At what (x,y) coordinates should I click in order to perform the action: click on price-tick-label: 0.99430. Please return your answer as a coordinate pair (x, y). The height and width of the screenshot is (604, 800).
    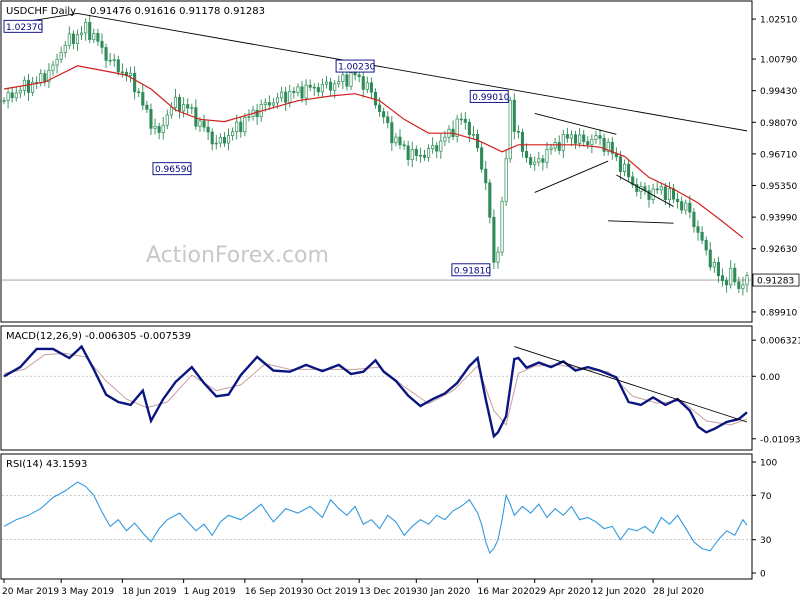
    Looking at the image, I should click on (778, 92).